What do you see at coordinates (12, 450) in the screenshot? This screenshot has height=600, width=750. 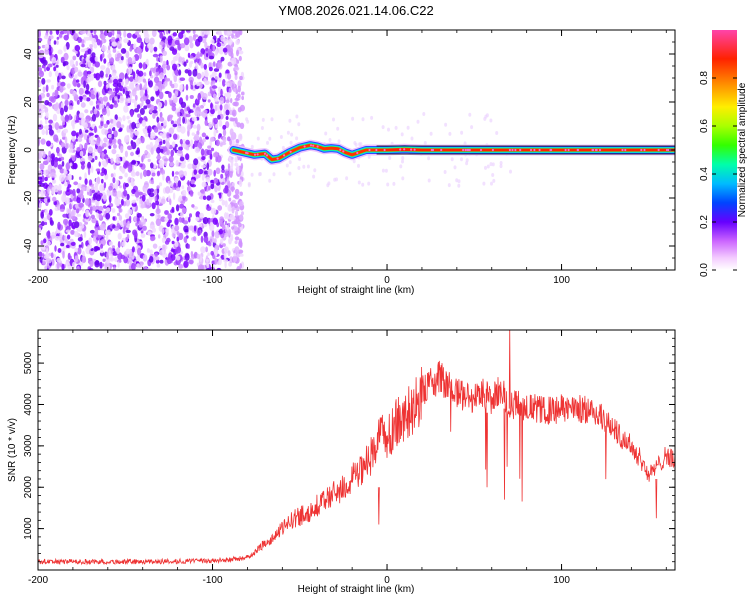 I see `snr-y-label: SNR (10 * v/v)` at bounding box center [12, 450].